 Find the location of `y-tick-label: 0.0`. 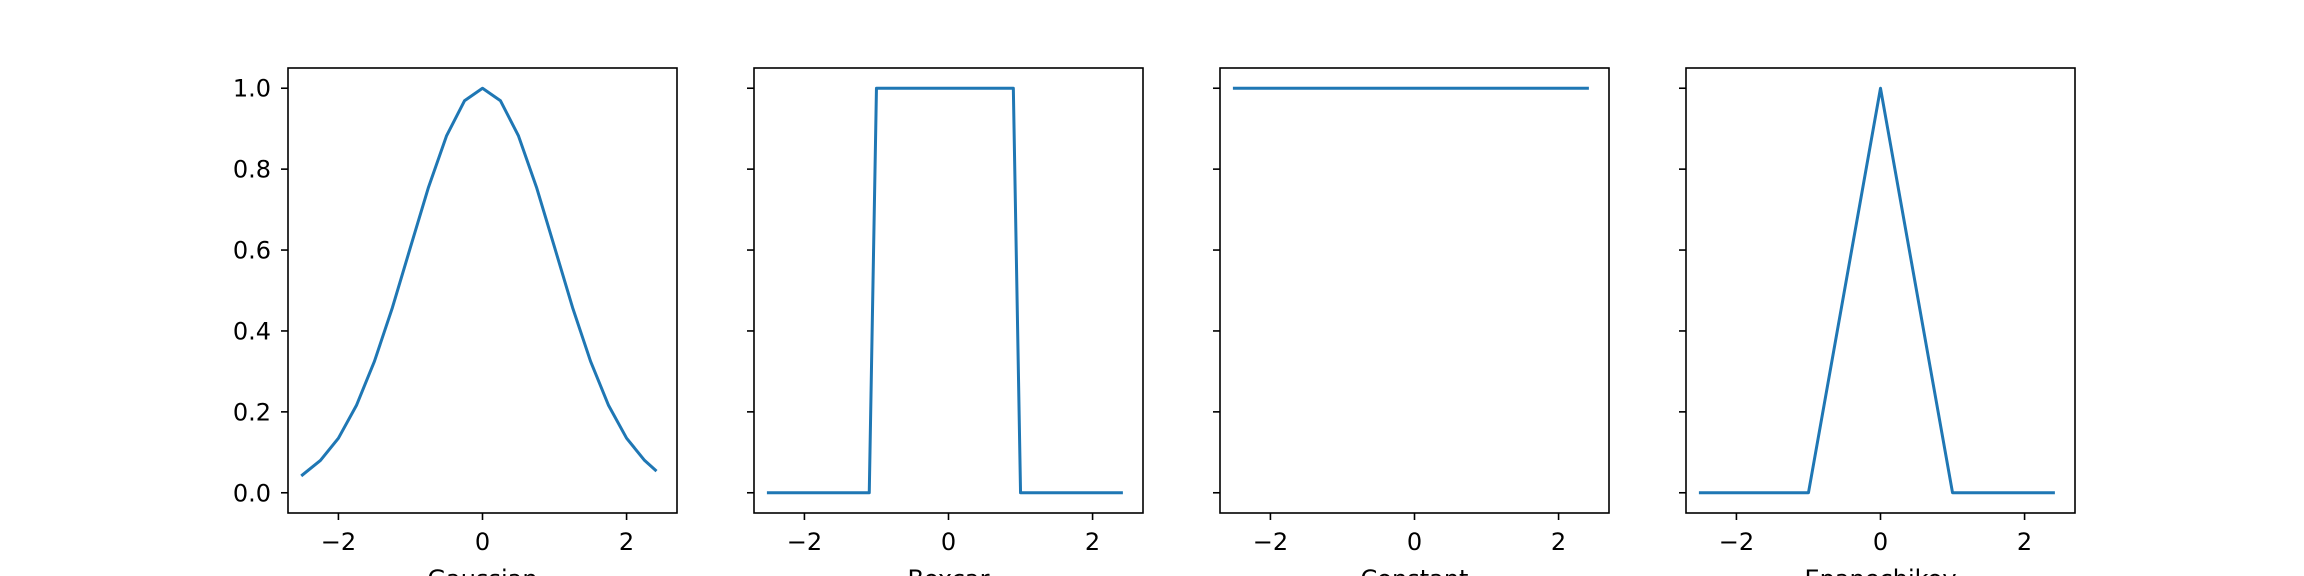

y-tick-label: 0.0 is located at coordinates (252, 493).